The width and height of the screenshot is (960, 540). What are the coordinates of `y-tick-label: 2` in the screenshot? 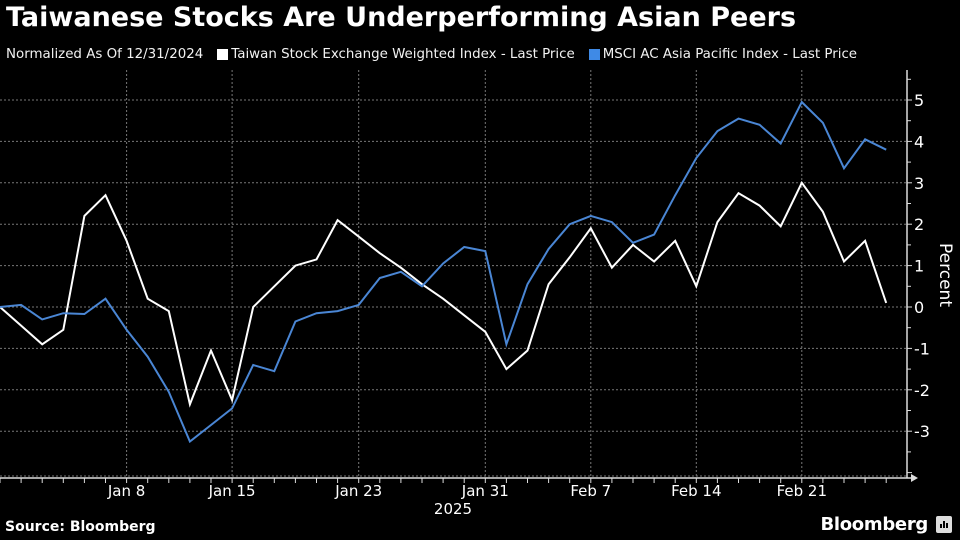 It's located at (919, 224).